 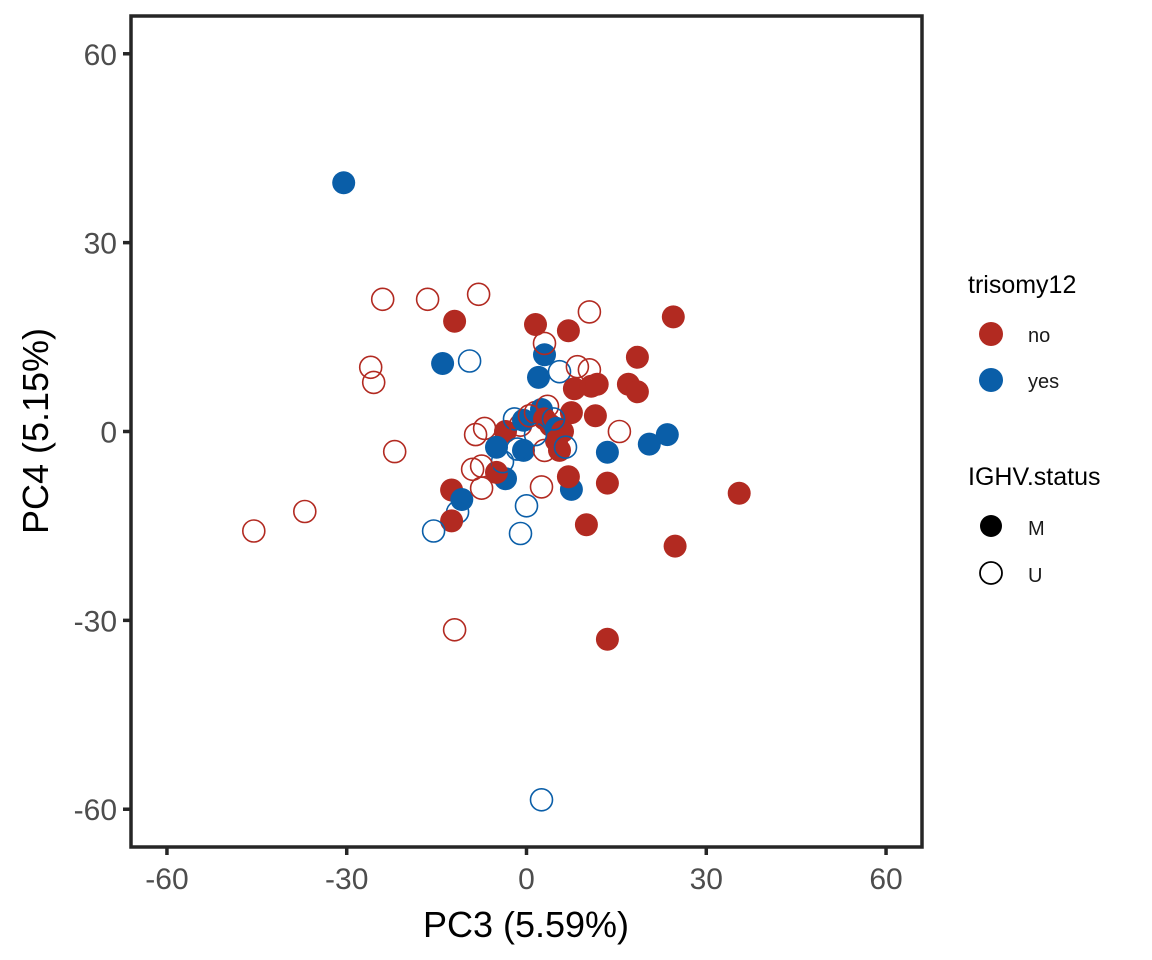 What do you see at coordinates (991, 573) in the screenshot?
I see `legend-key-u` at bounding box center [991, 573].